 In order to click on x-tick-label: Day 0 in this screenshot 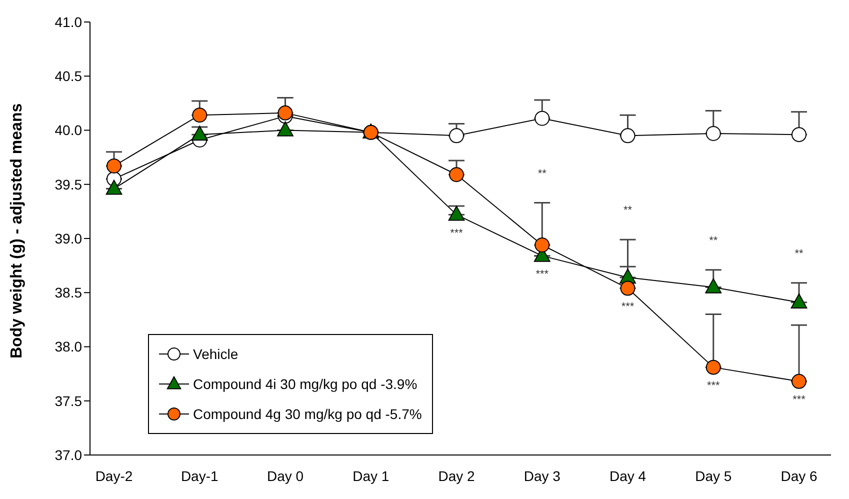, I will do `click(285, 476)`.